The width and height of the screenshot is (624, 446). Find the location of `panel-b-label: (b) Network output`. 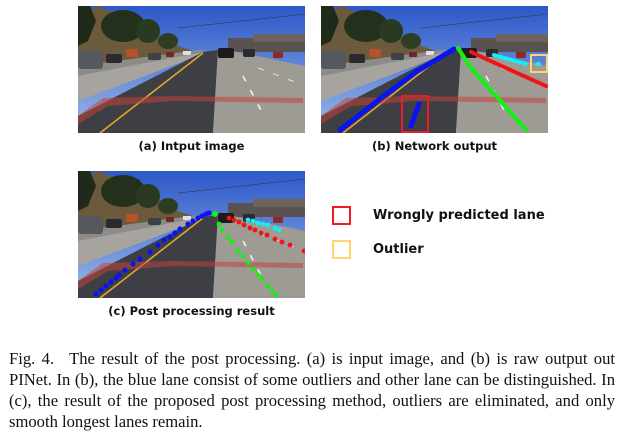

panel-b-label: (b) Network output is located at coordinates (434, 146).